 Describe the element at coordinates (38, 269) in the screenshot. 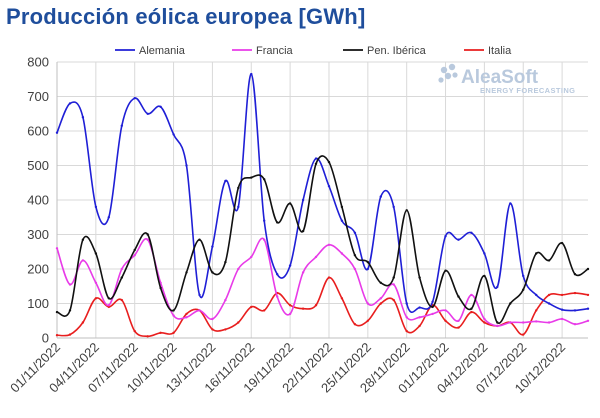

I see `y-tick-label: 200` at that location.